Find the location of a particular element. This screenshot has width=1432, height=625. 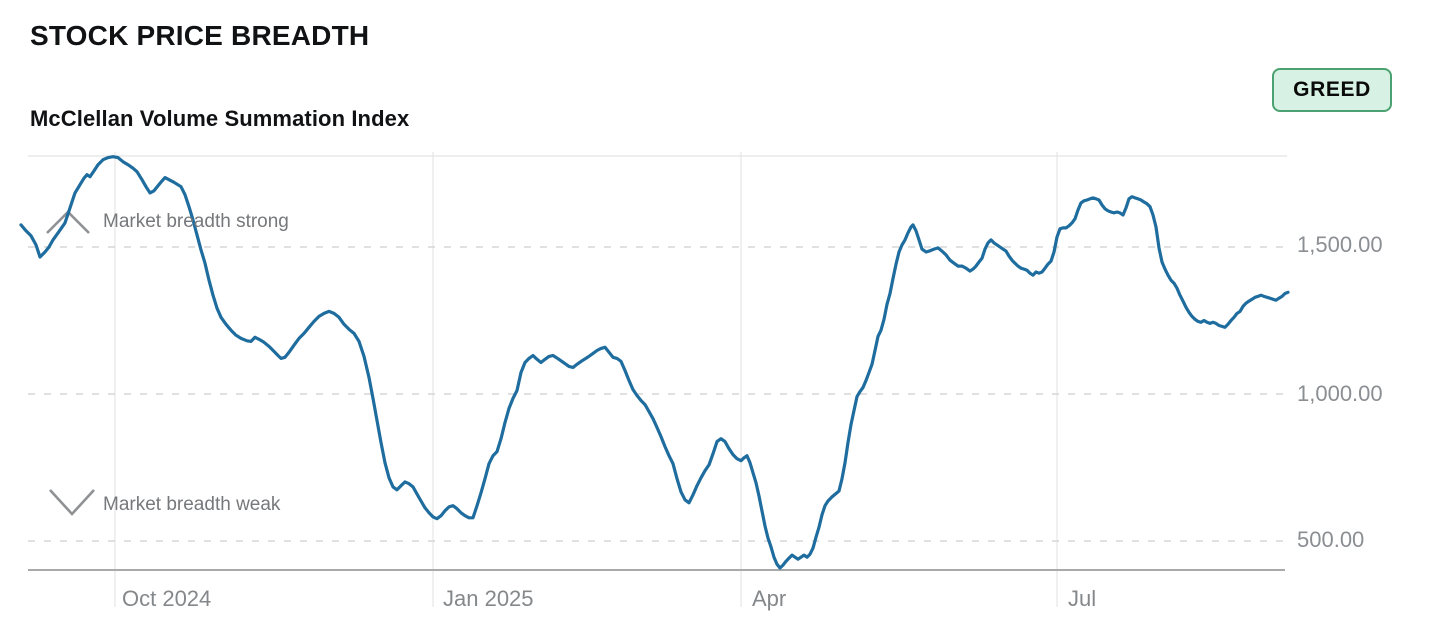

y-tick-label-1000: 1,000.00 is located at coordinates (1340, 393).